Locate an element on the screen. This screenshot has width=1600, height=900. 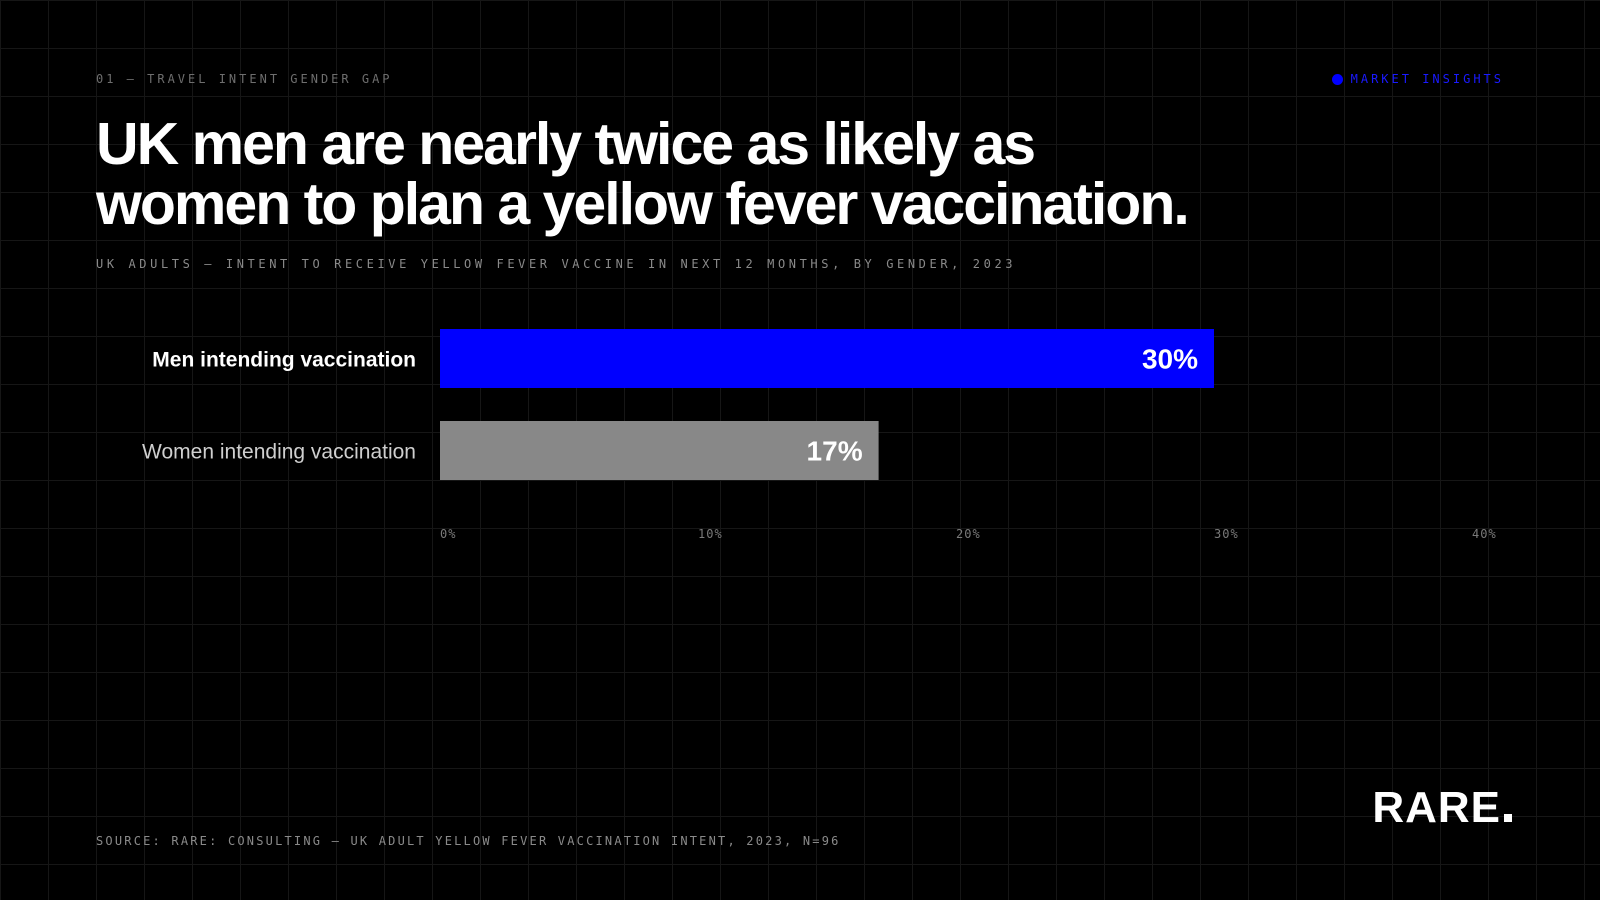
category-label-0: Men intending vaccination is located at coordinates (284, 360).